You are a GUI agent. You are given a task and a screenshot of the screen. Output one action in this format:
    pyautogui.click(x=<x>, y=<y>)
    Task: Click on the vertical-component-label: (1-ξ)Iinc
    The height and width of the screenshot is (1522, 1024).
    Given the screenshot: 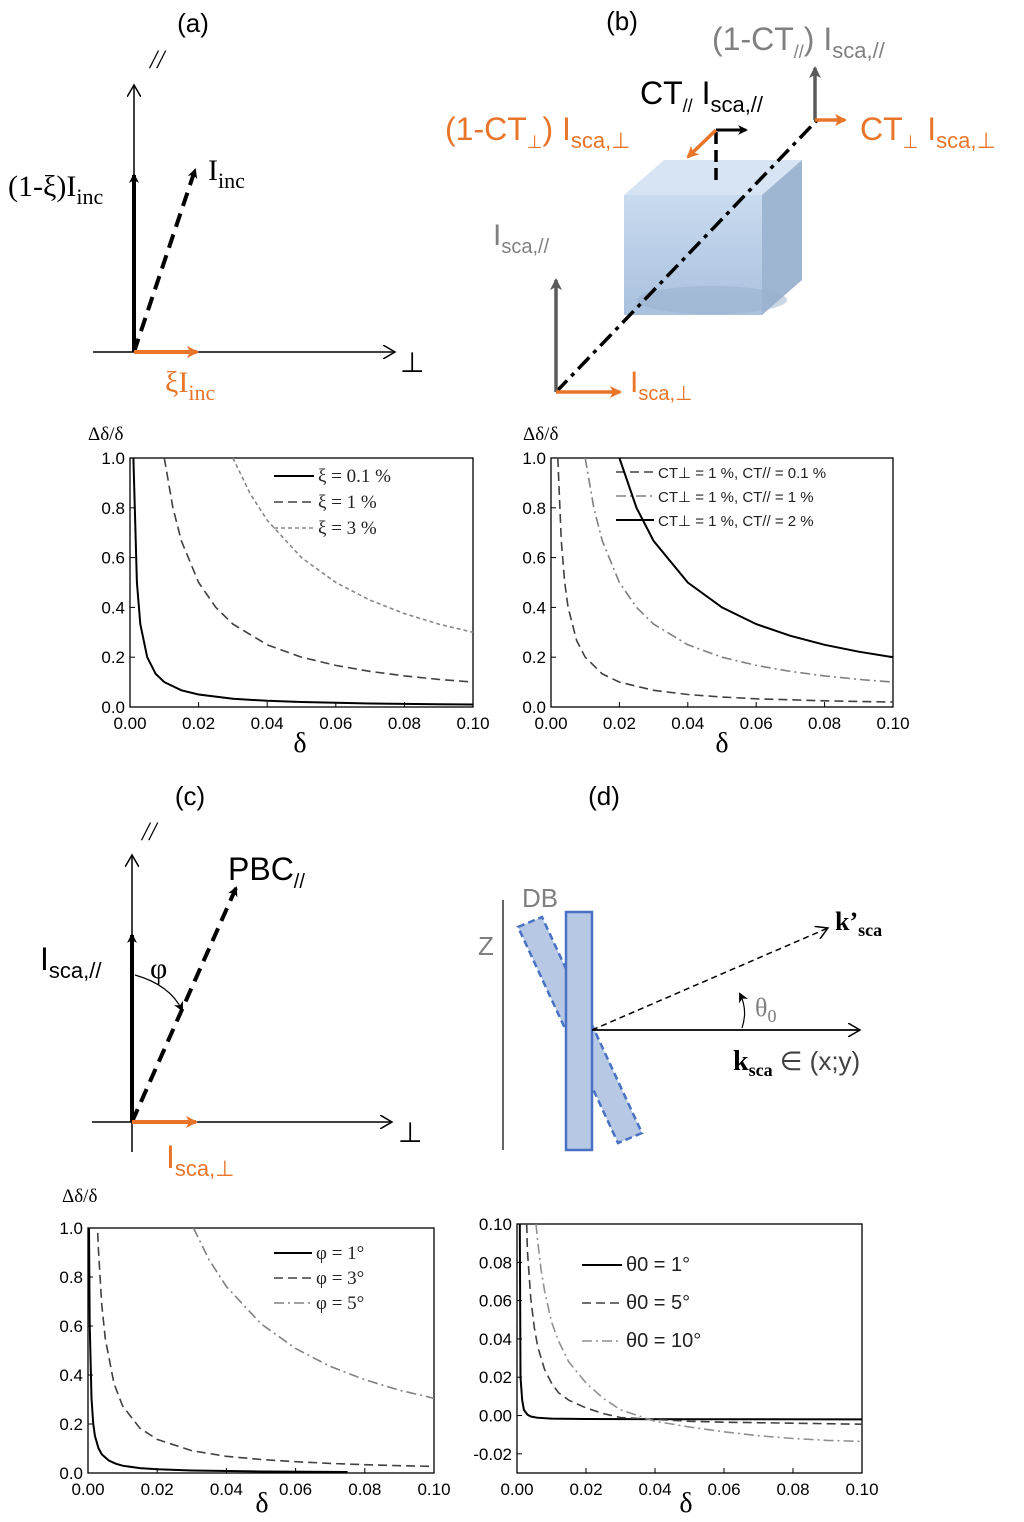 What is the action you would take?
    pyautogui.click(x=55, y=189)
    